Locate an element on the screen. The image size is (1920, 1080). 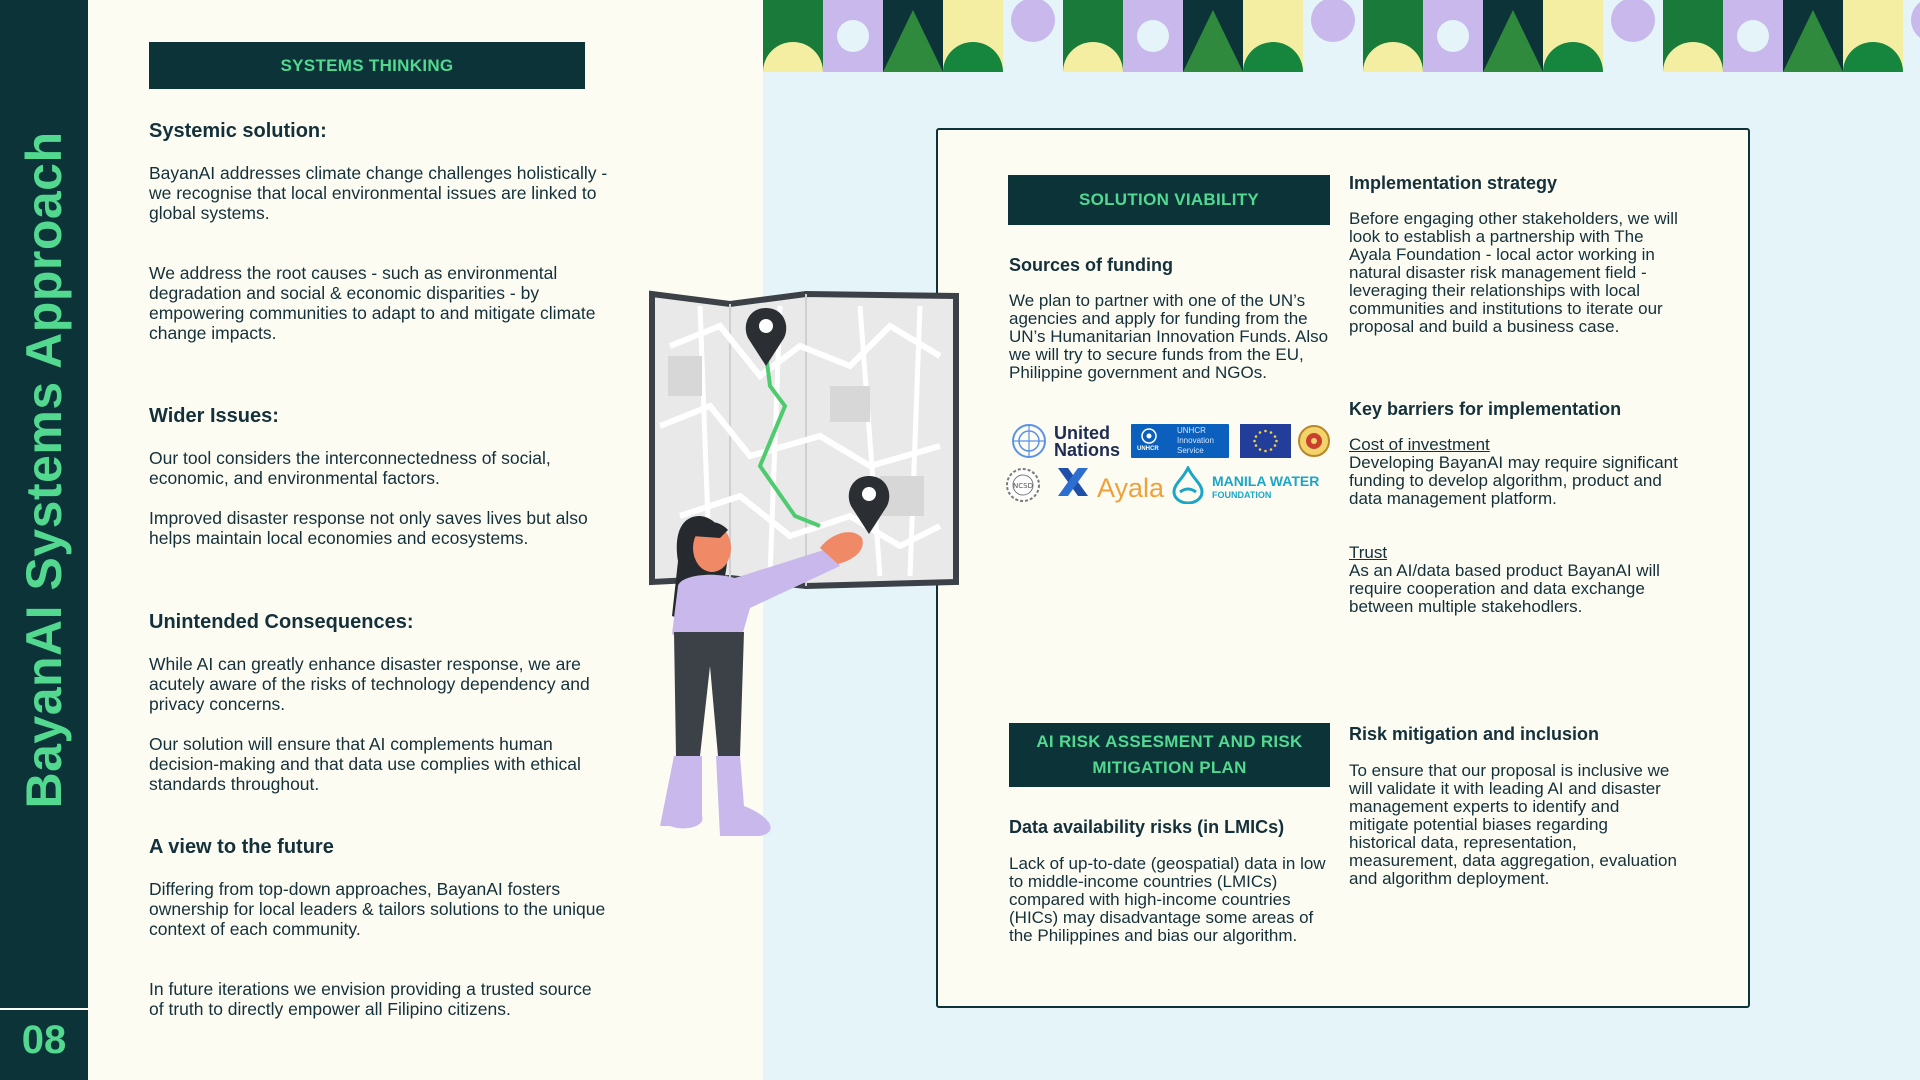
unhcr-hands-icon is located at coordinates (1149, 436).